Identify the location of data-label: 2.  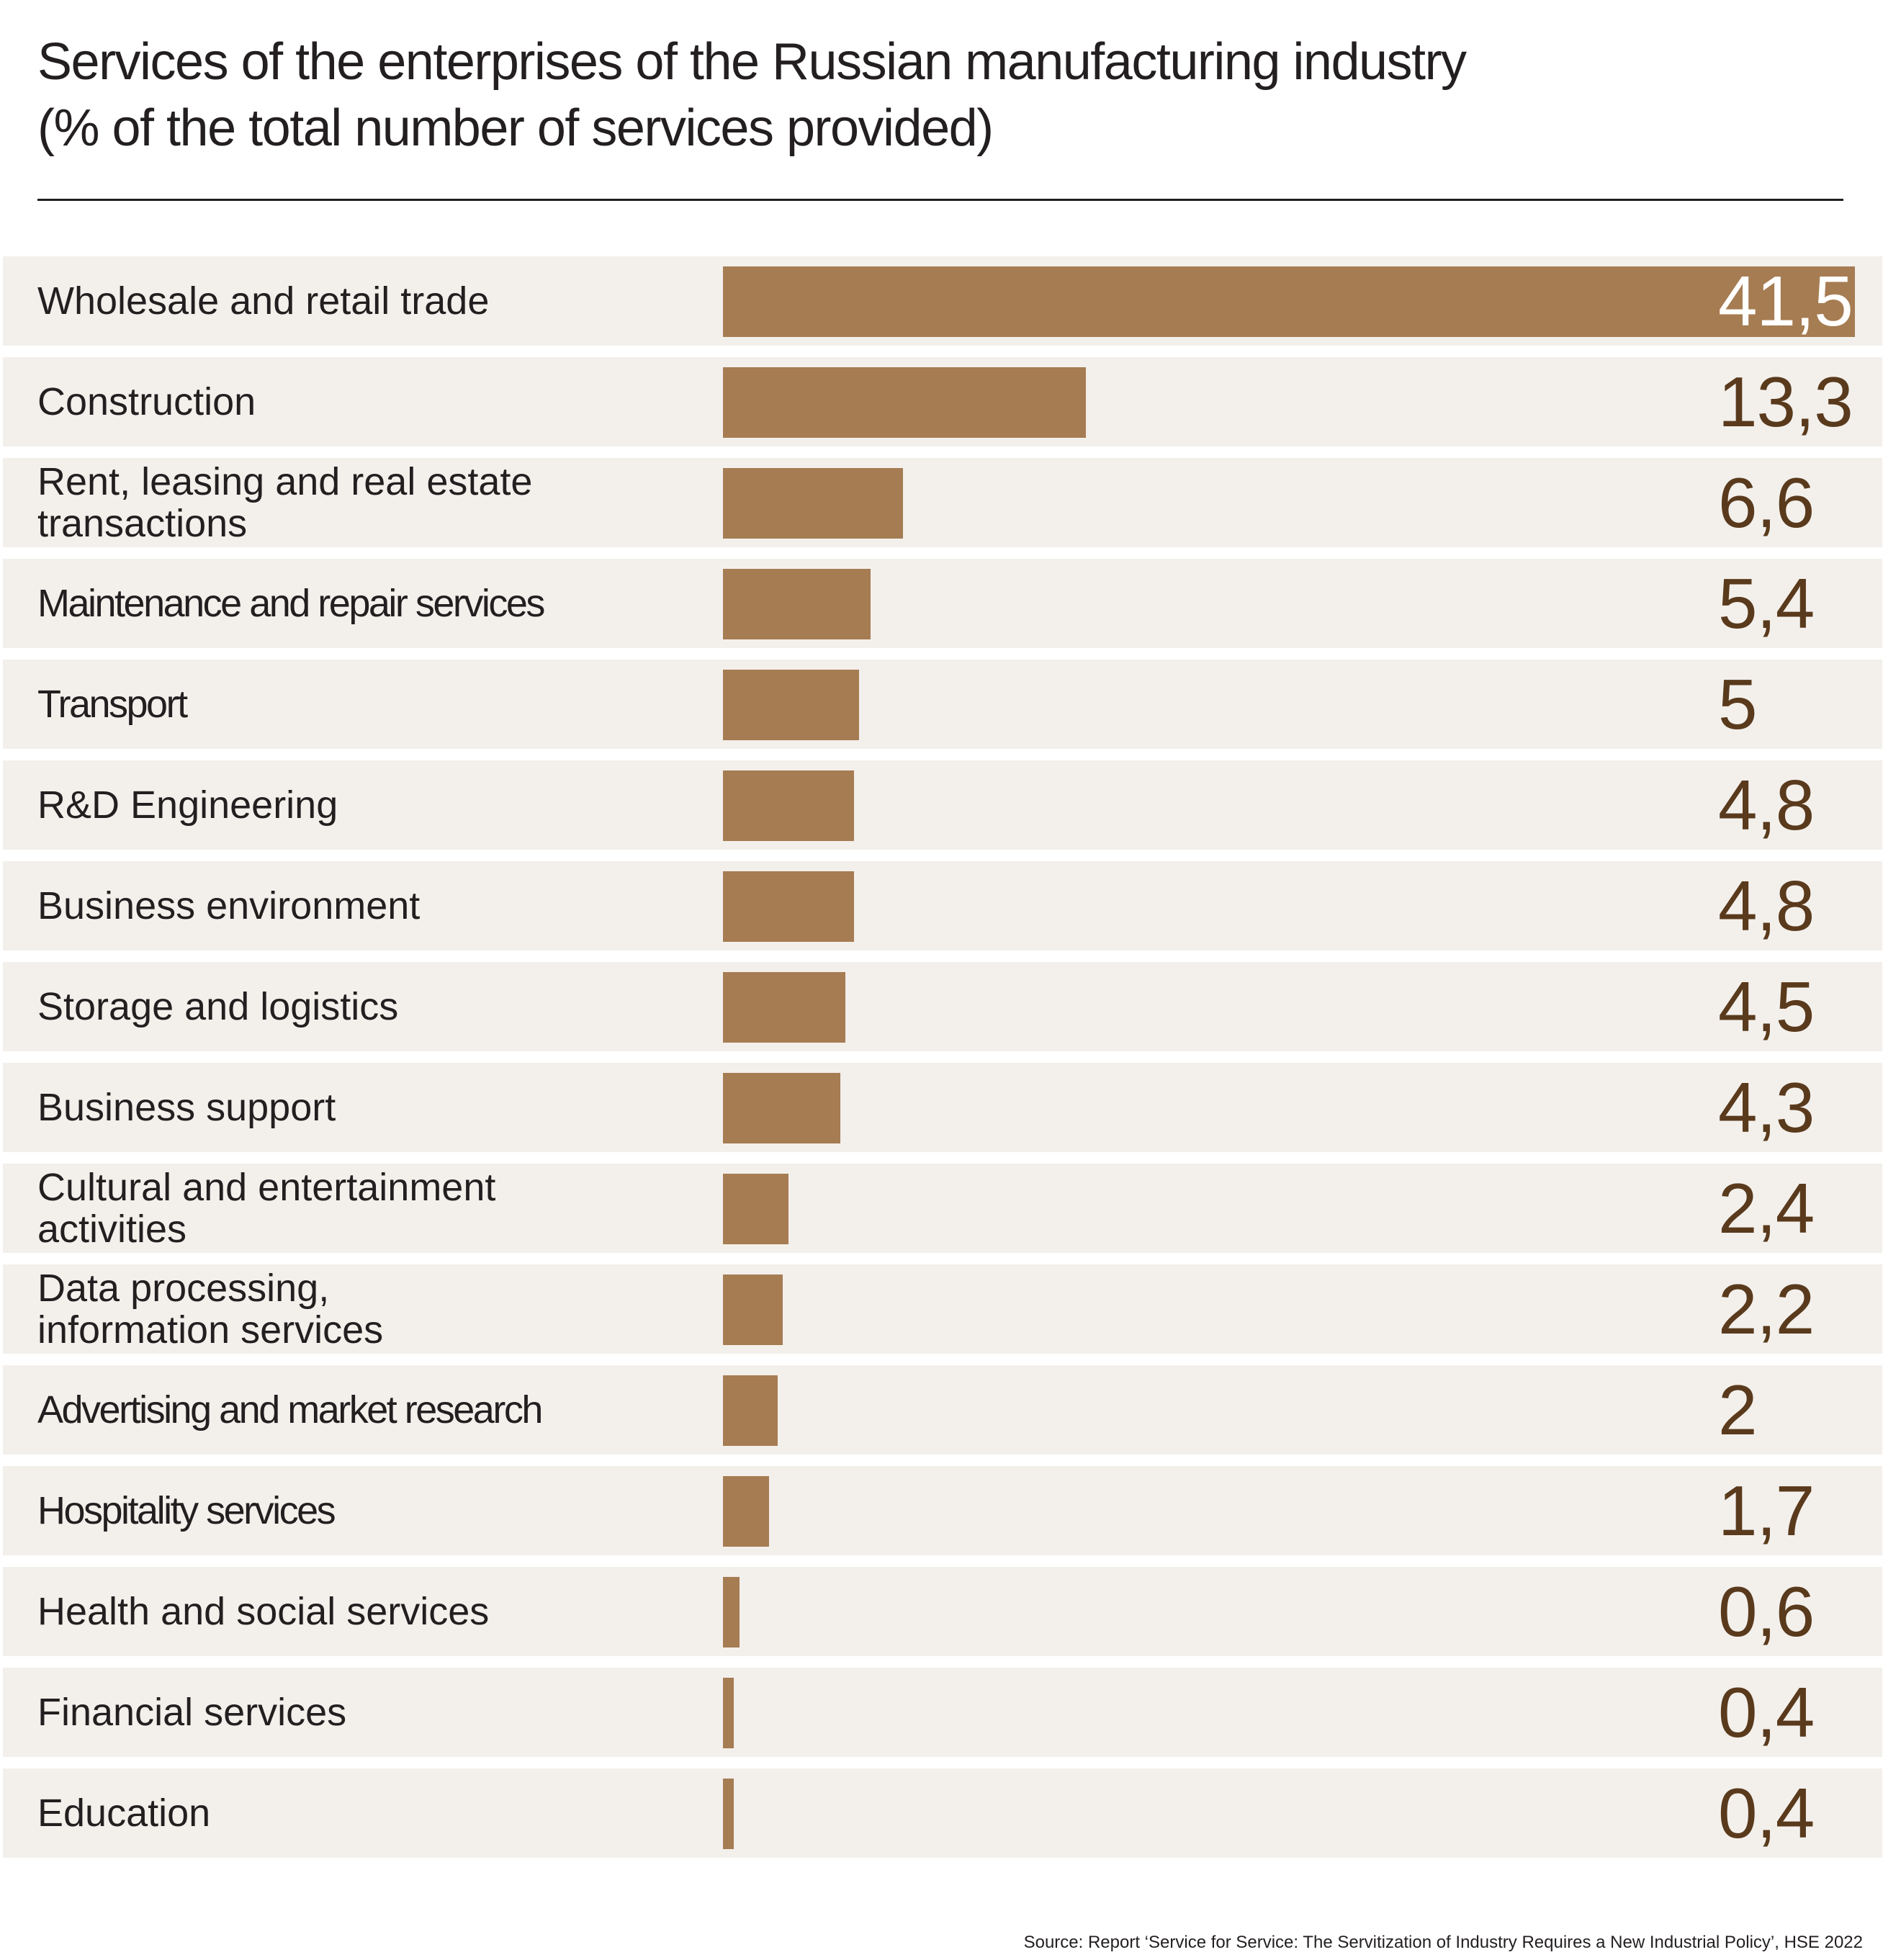
(1738, 1409).